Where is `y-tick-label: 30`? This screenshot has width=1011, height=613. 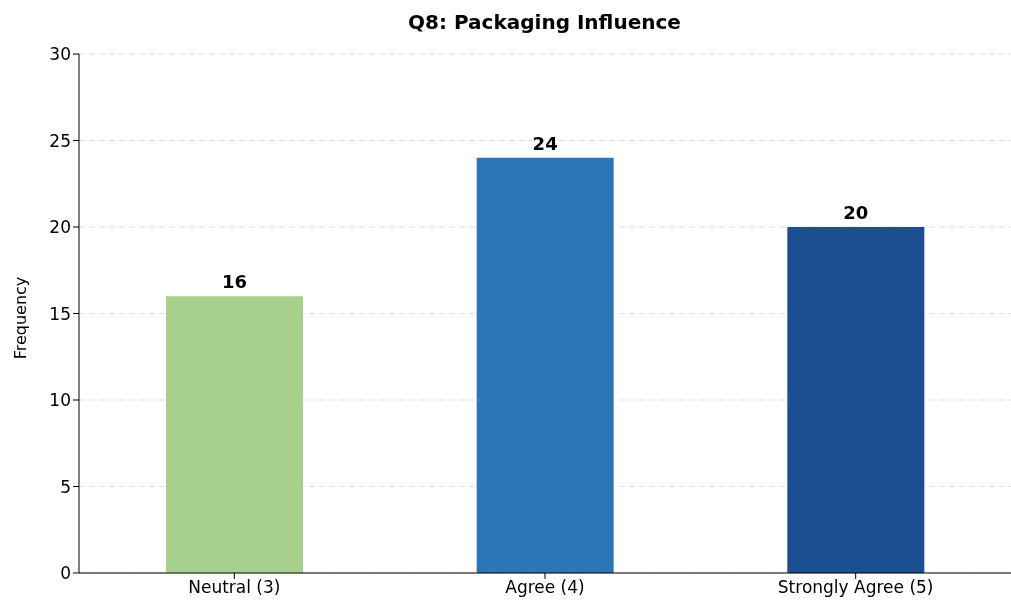
y-tick-label: 30 is located at coordinates (60, 54).